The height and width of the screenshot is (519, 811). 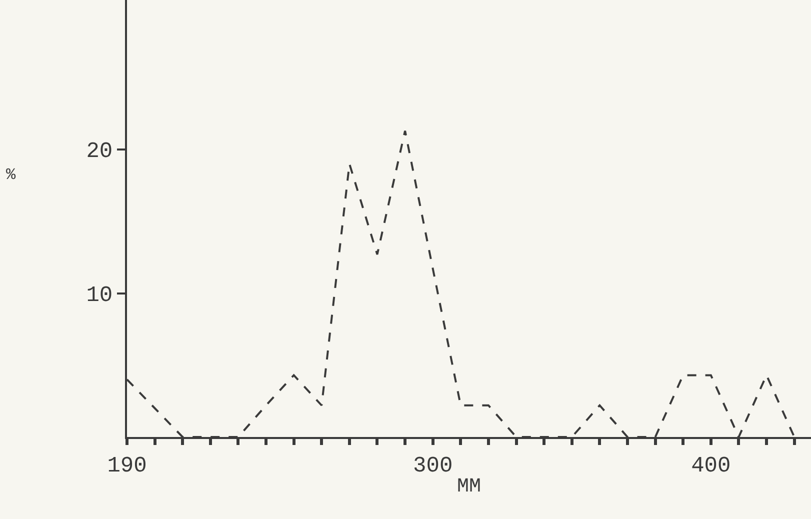 What do you see at coordinates (99, 295) in the screenshot?
I see `y-tick-label: 10` at bounding box center [99, 295].